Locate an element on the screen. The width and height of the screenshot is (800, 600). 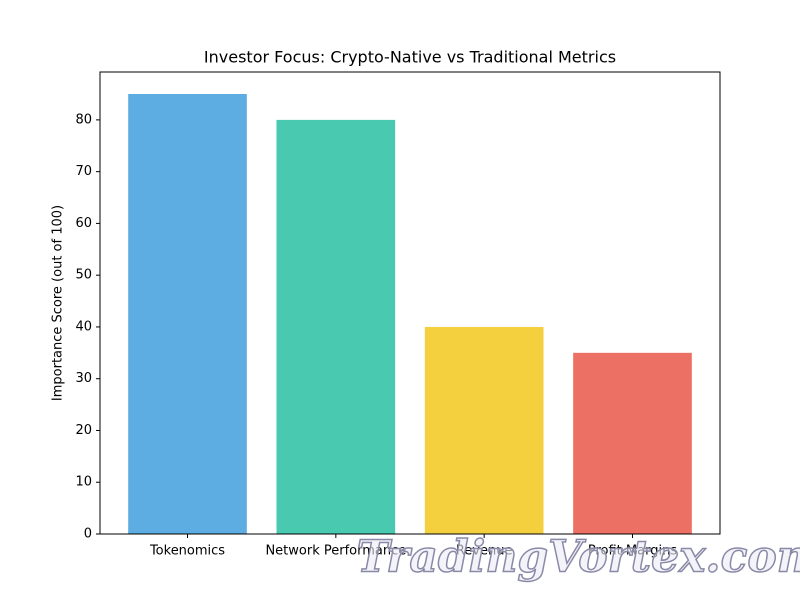
y-tick-label: 0 is located at coordinates (88, 534).